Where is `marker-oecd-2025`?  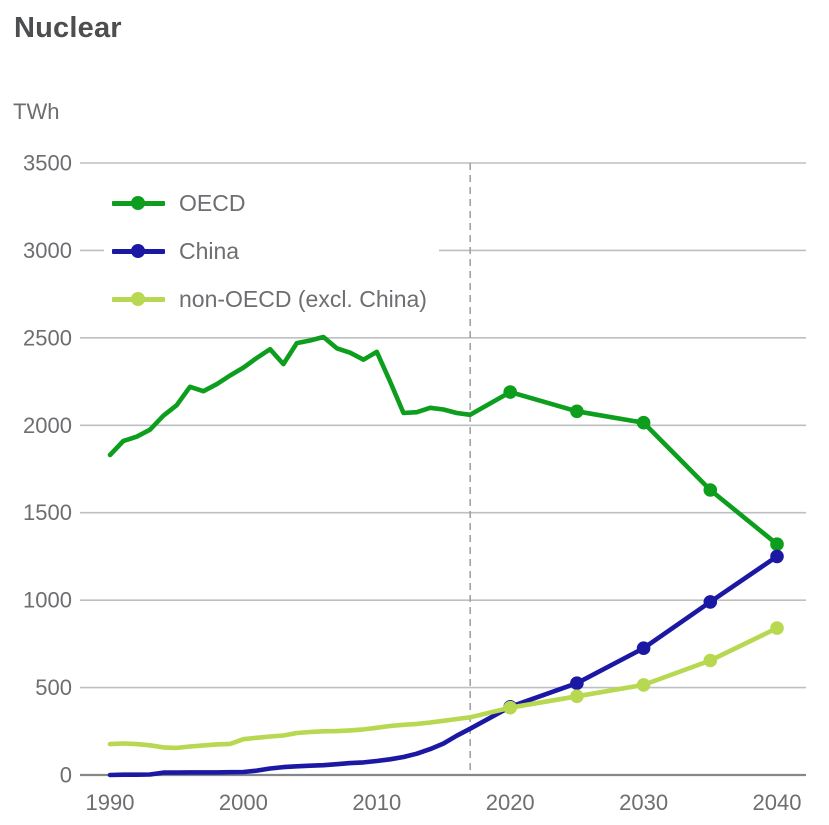
marker-oecd-2025 is located at coordinates (577, 411).